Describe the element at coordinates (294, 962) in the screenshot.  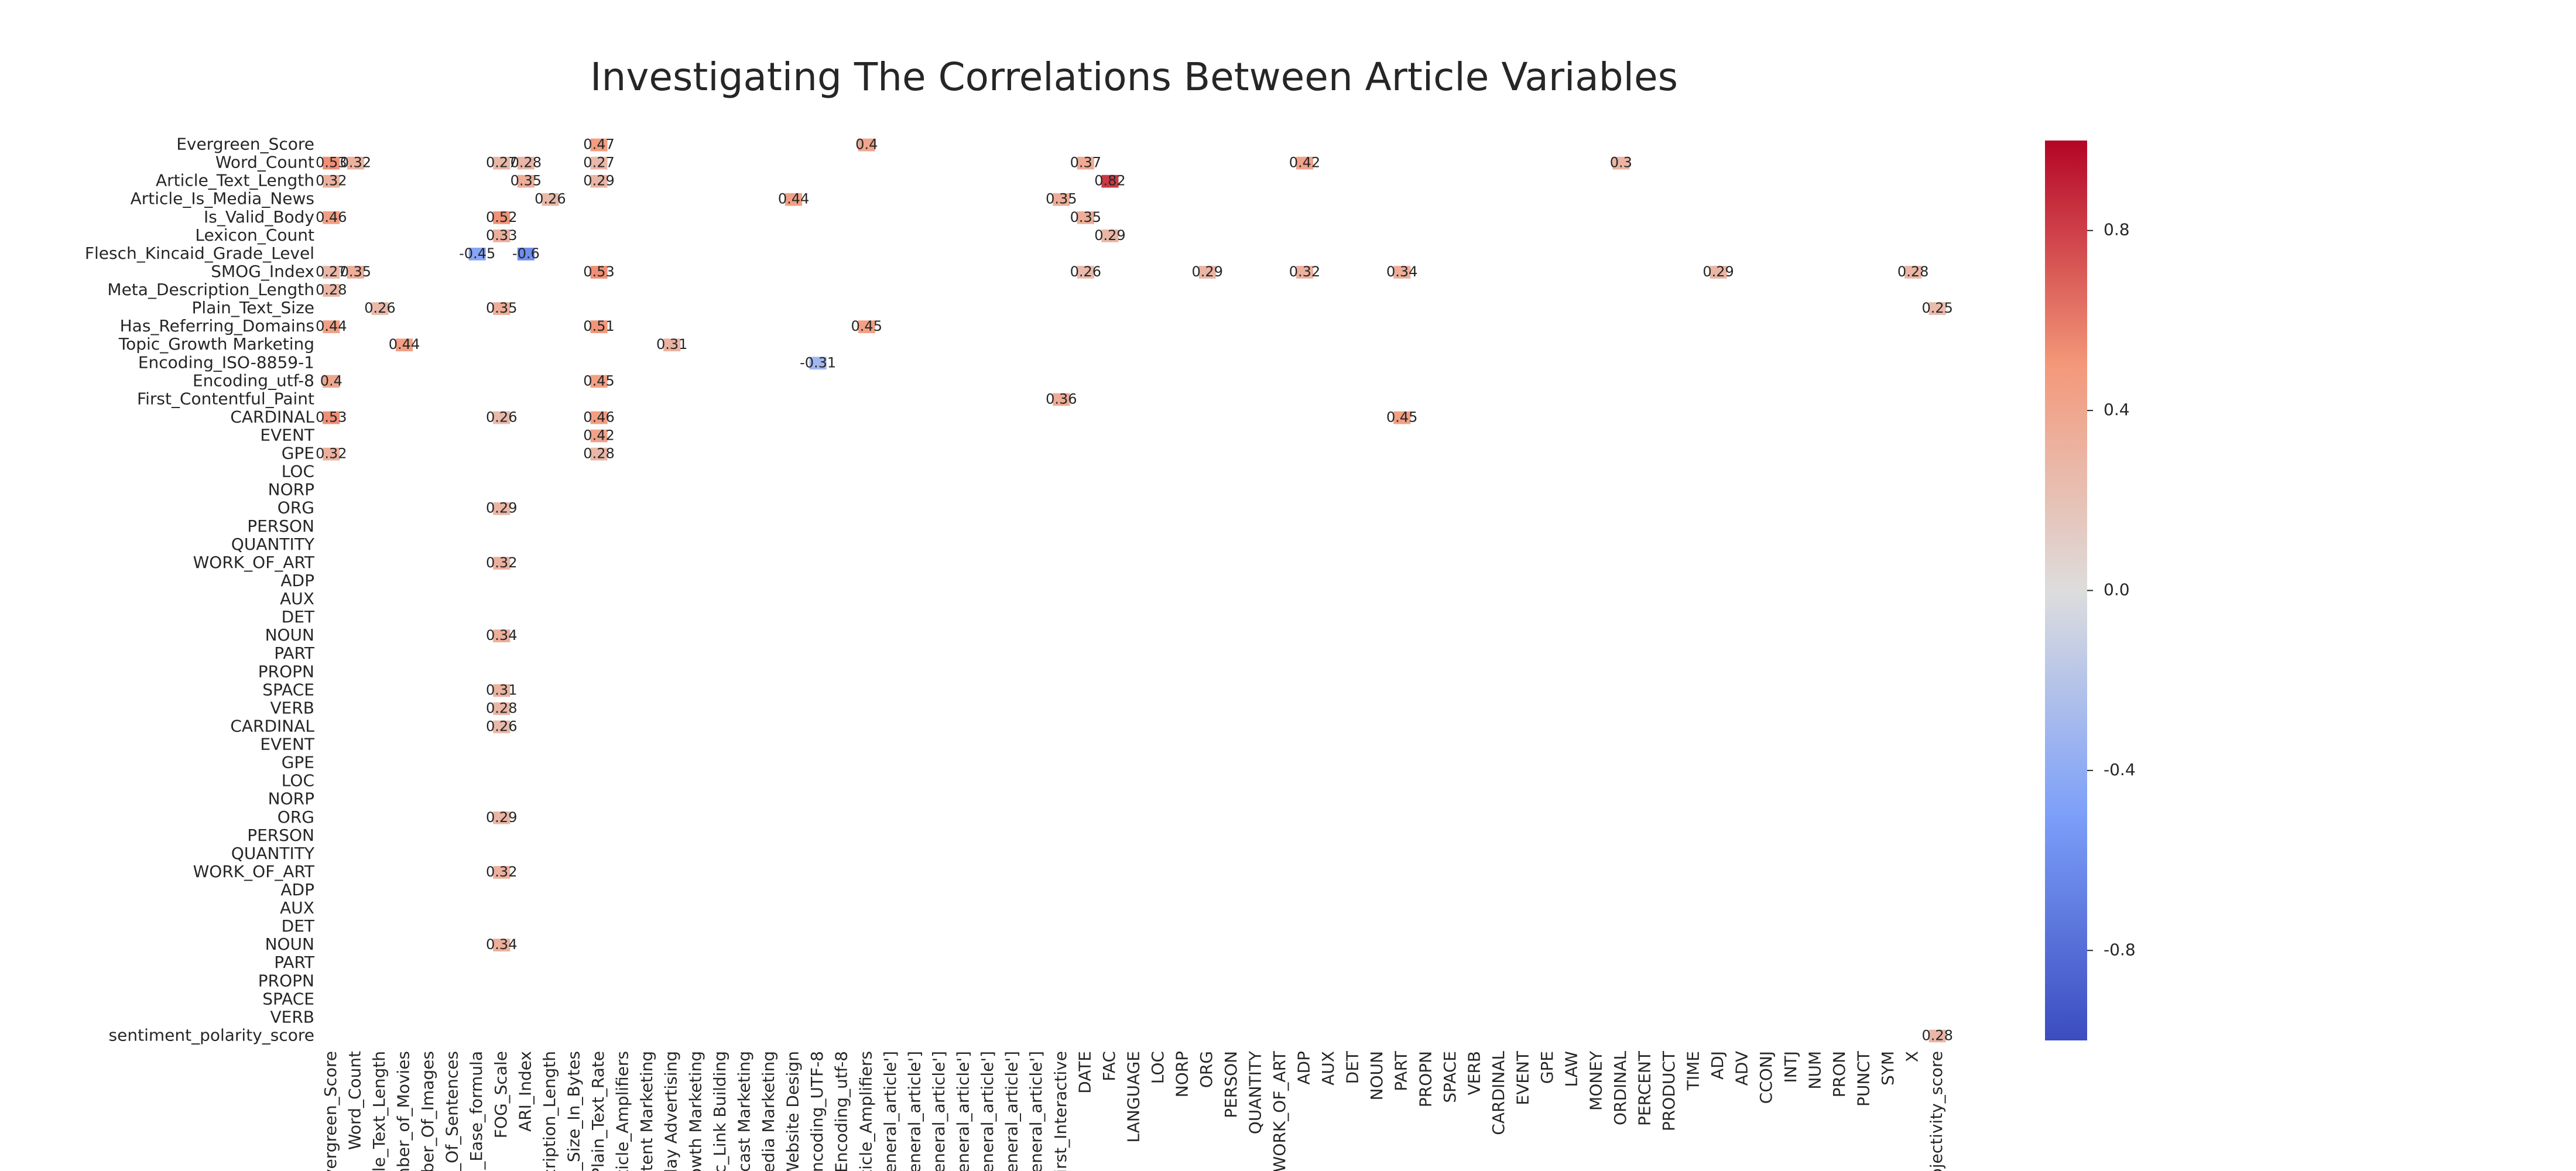
I see `y-tick-label: PART` at that location.